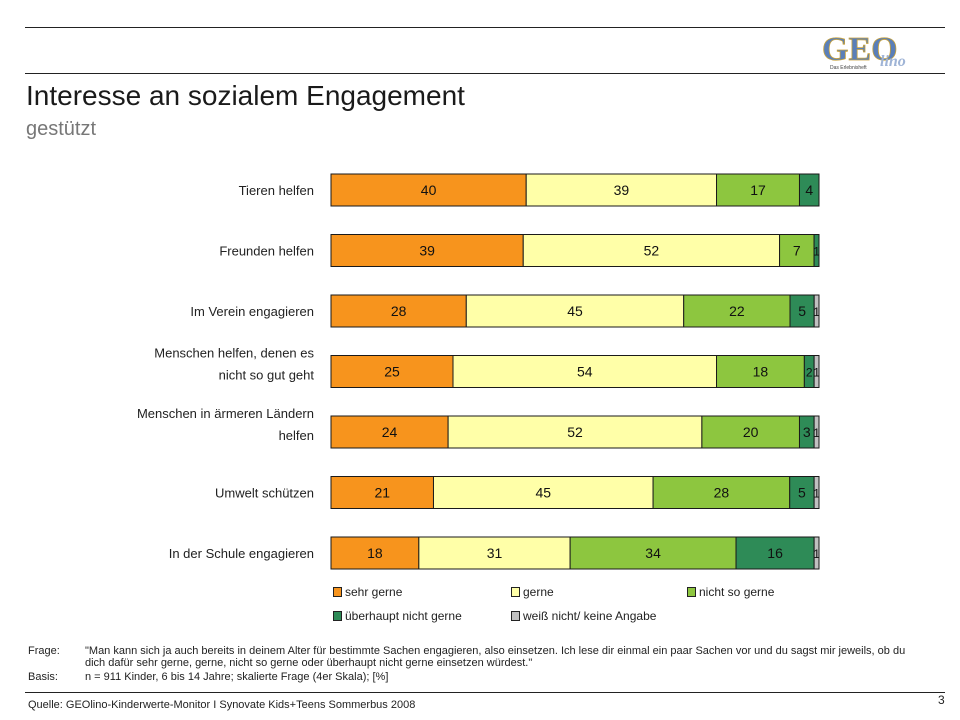 The height and width of the screenshot is (720, 960). I want to click on data-label-menschen-helfen-denen-es-nicht-so-gut-geht-ueberhaupt-nicht-gerne: 2, so click(809, 373).